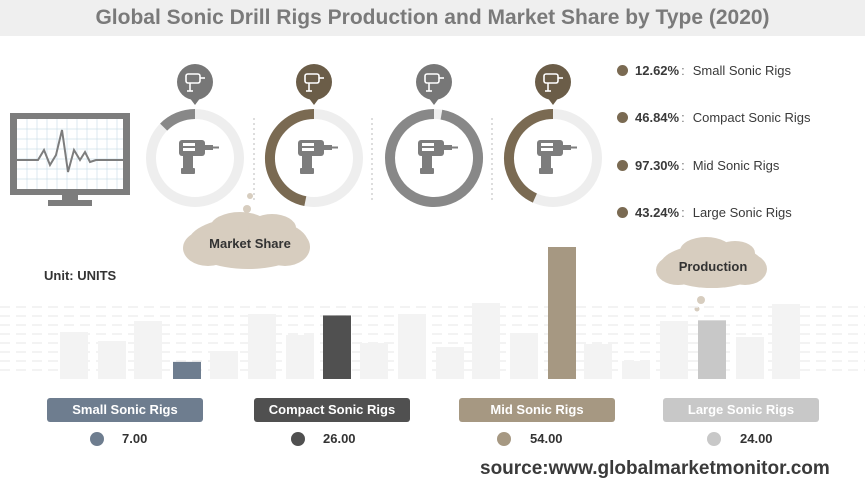 Image resolution: width=865 pixels, height=487 pixels. What do you see at coordinates (250, 243) in the screenshot?
I see `market-share-label: Market Share` at bounding box center [250, 243].